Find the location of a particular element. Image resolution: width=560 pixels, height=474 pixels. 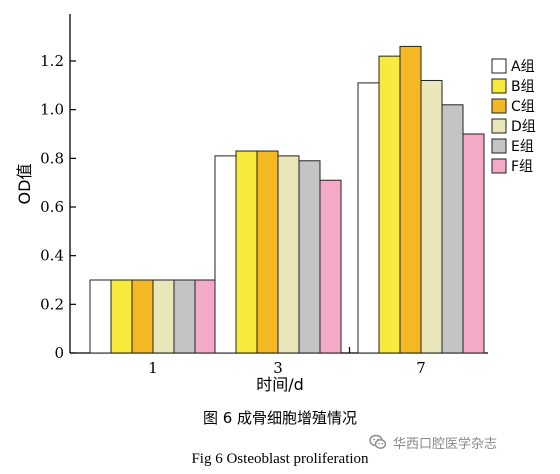

x-tick-label: 7 is located at coordinates (421, 368).